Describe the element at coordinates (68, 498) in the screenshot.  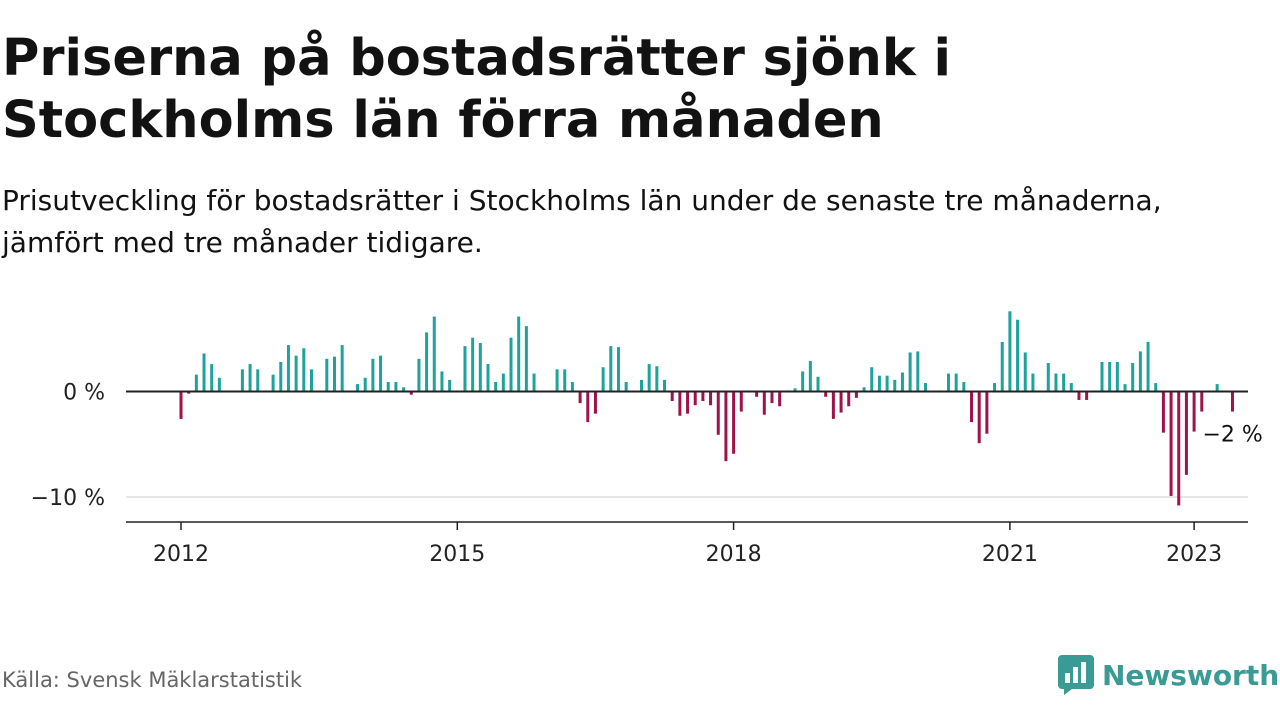
I see `y-tick-label: −10 %` at that location.